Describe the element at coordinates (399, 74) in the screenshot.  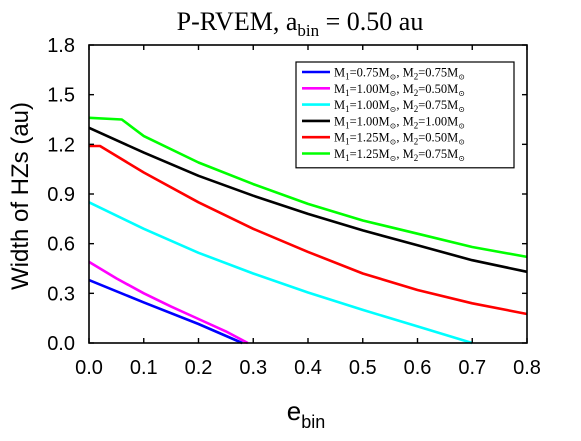
I see `legend-label-1: M1=0.75M⊙, M2=0.75M⊙` at that location.